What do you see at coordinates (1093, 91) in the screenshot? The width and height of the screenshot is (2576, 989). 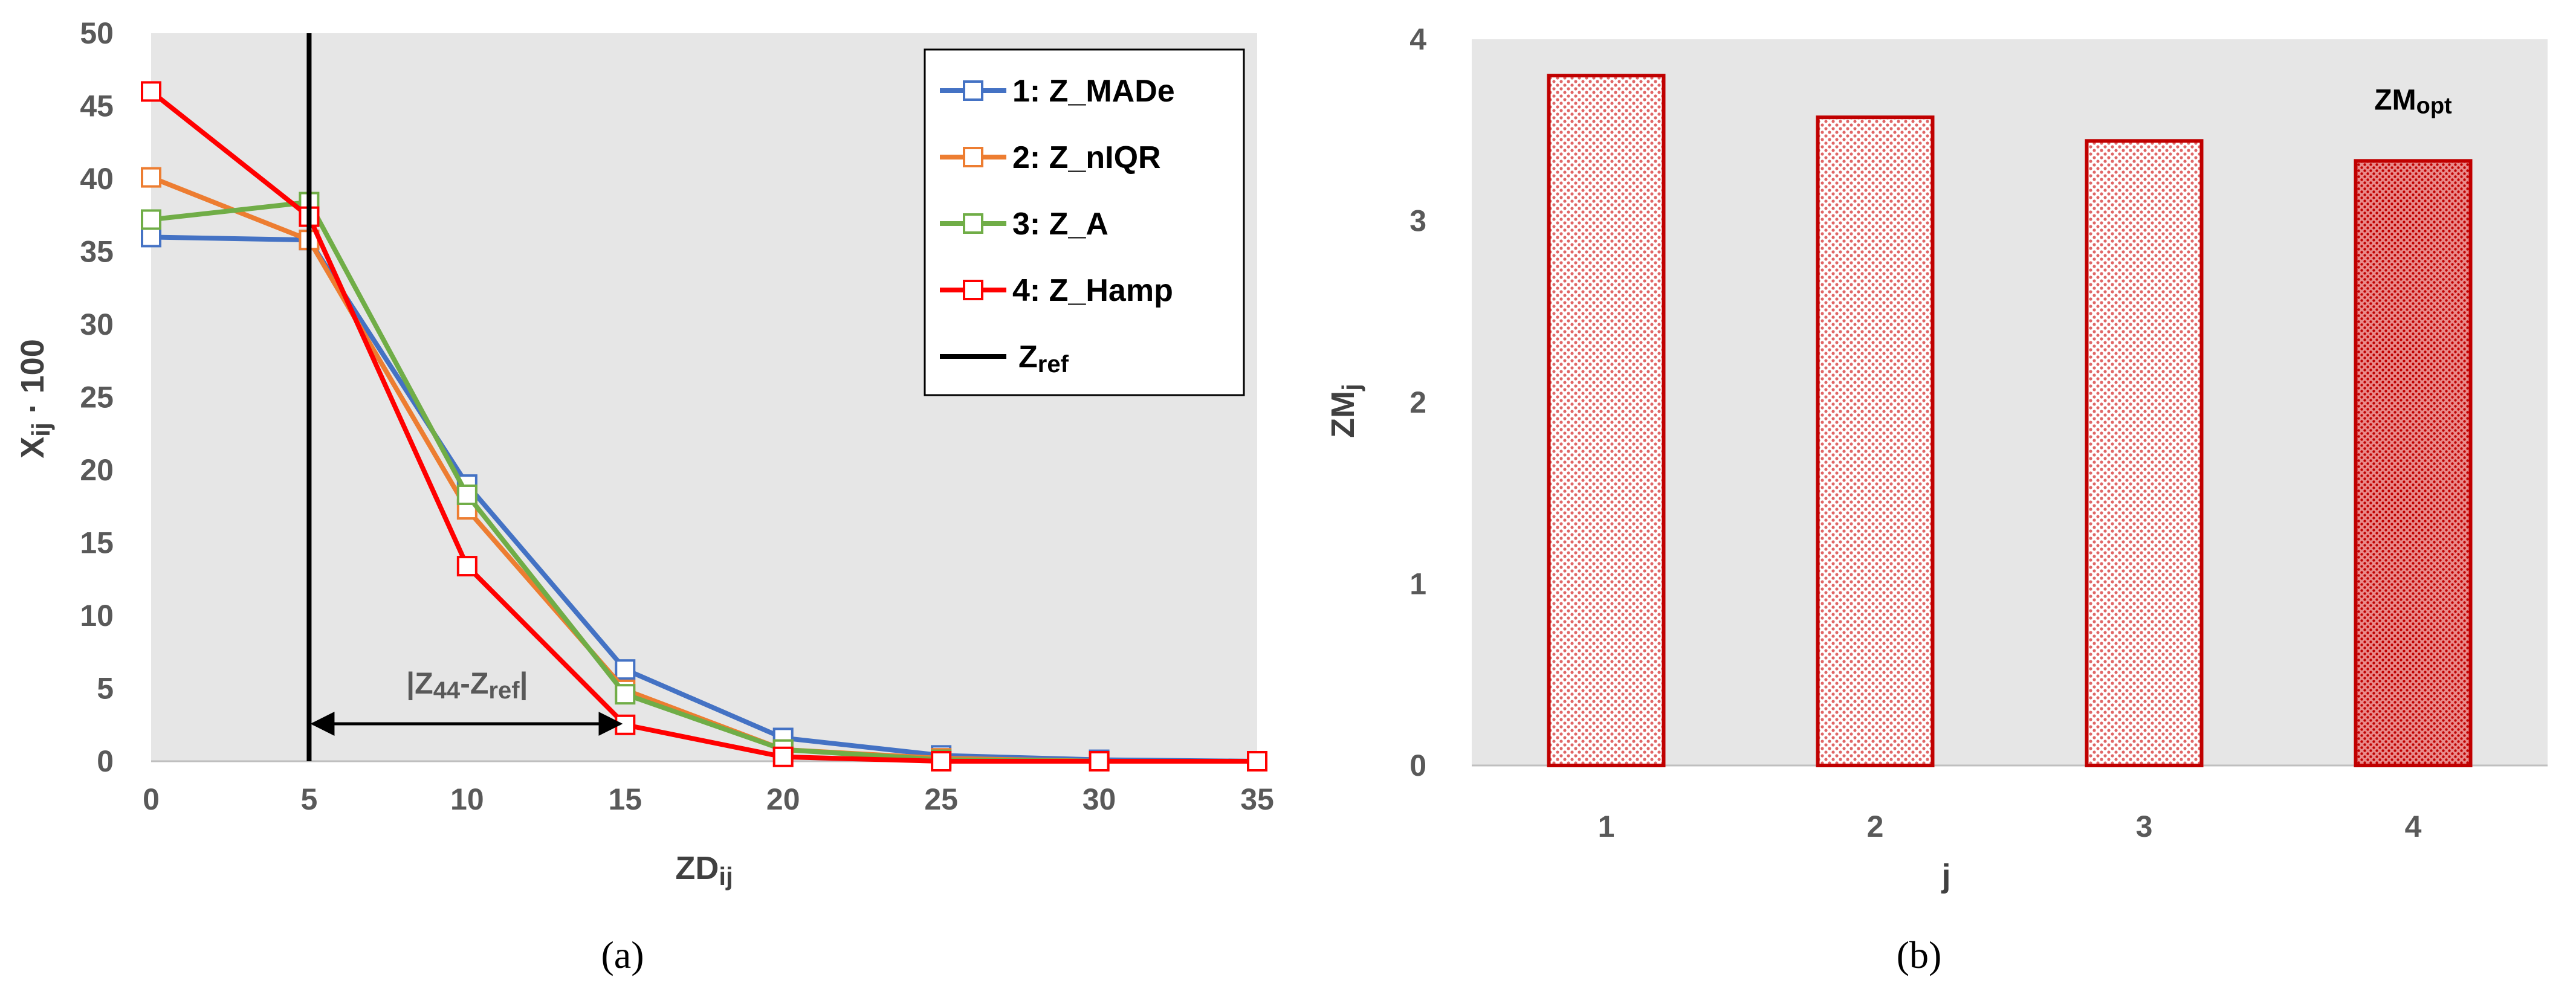 I see `legend-label: 1: Z_MADe` at bounding box center [1093, 91].